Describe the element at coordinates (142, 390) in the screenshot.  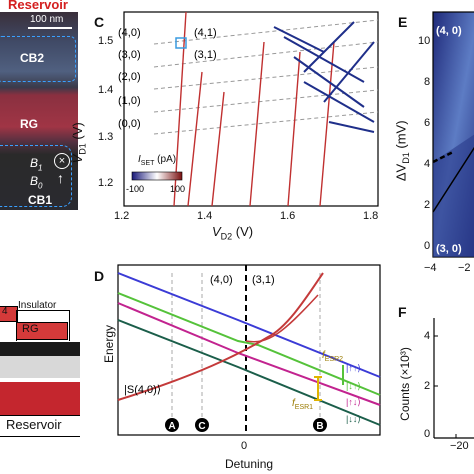
I see `singlet-label: |S(4,0)⟩` at that location.